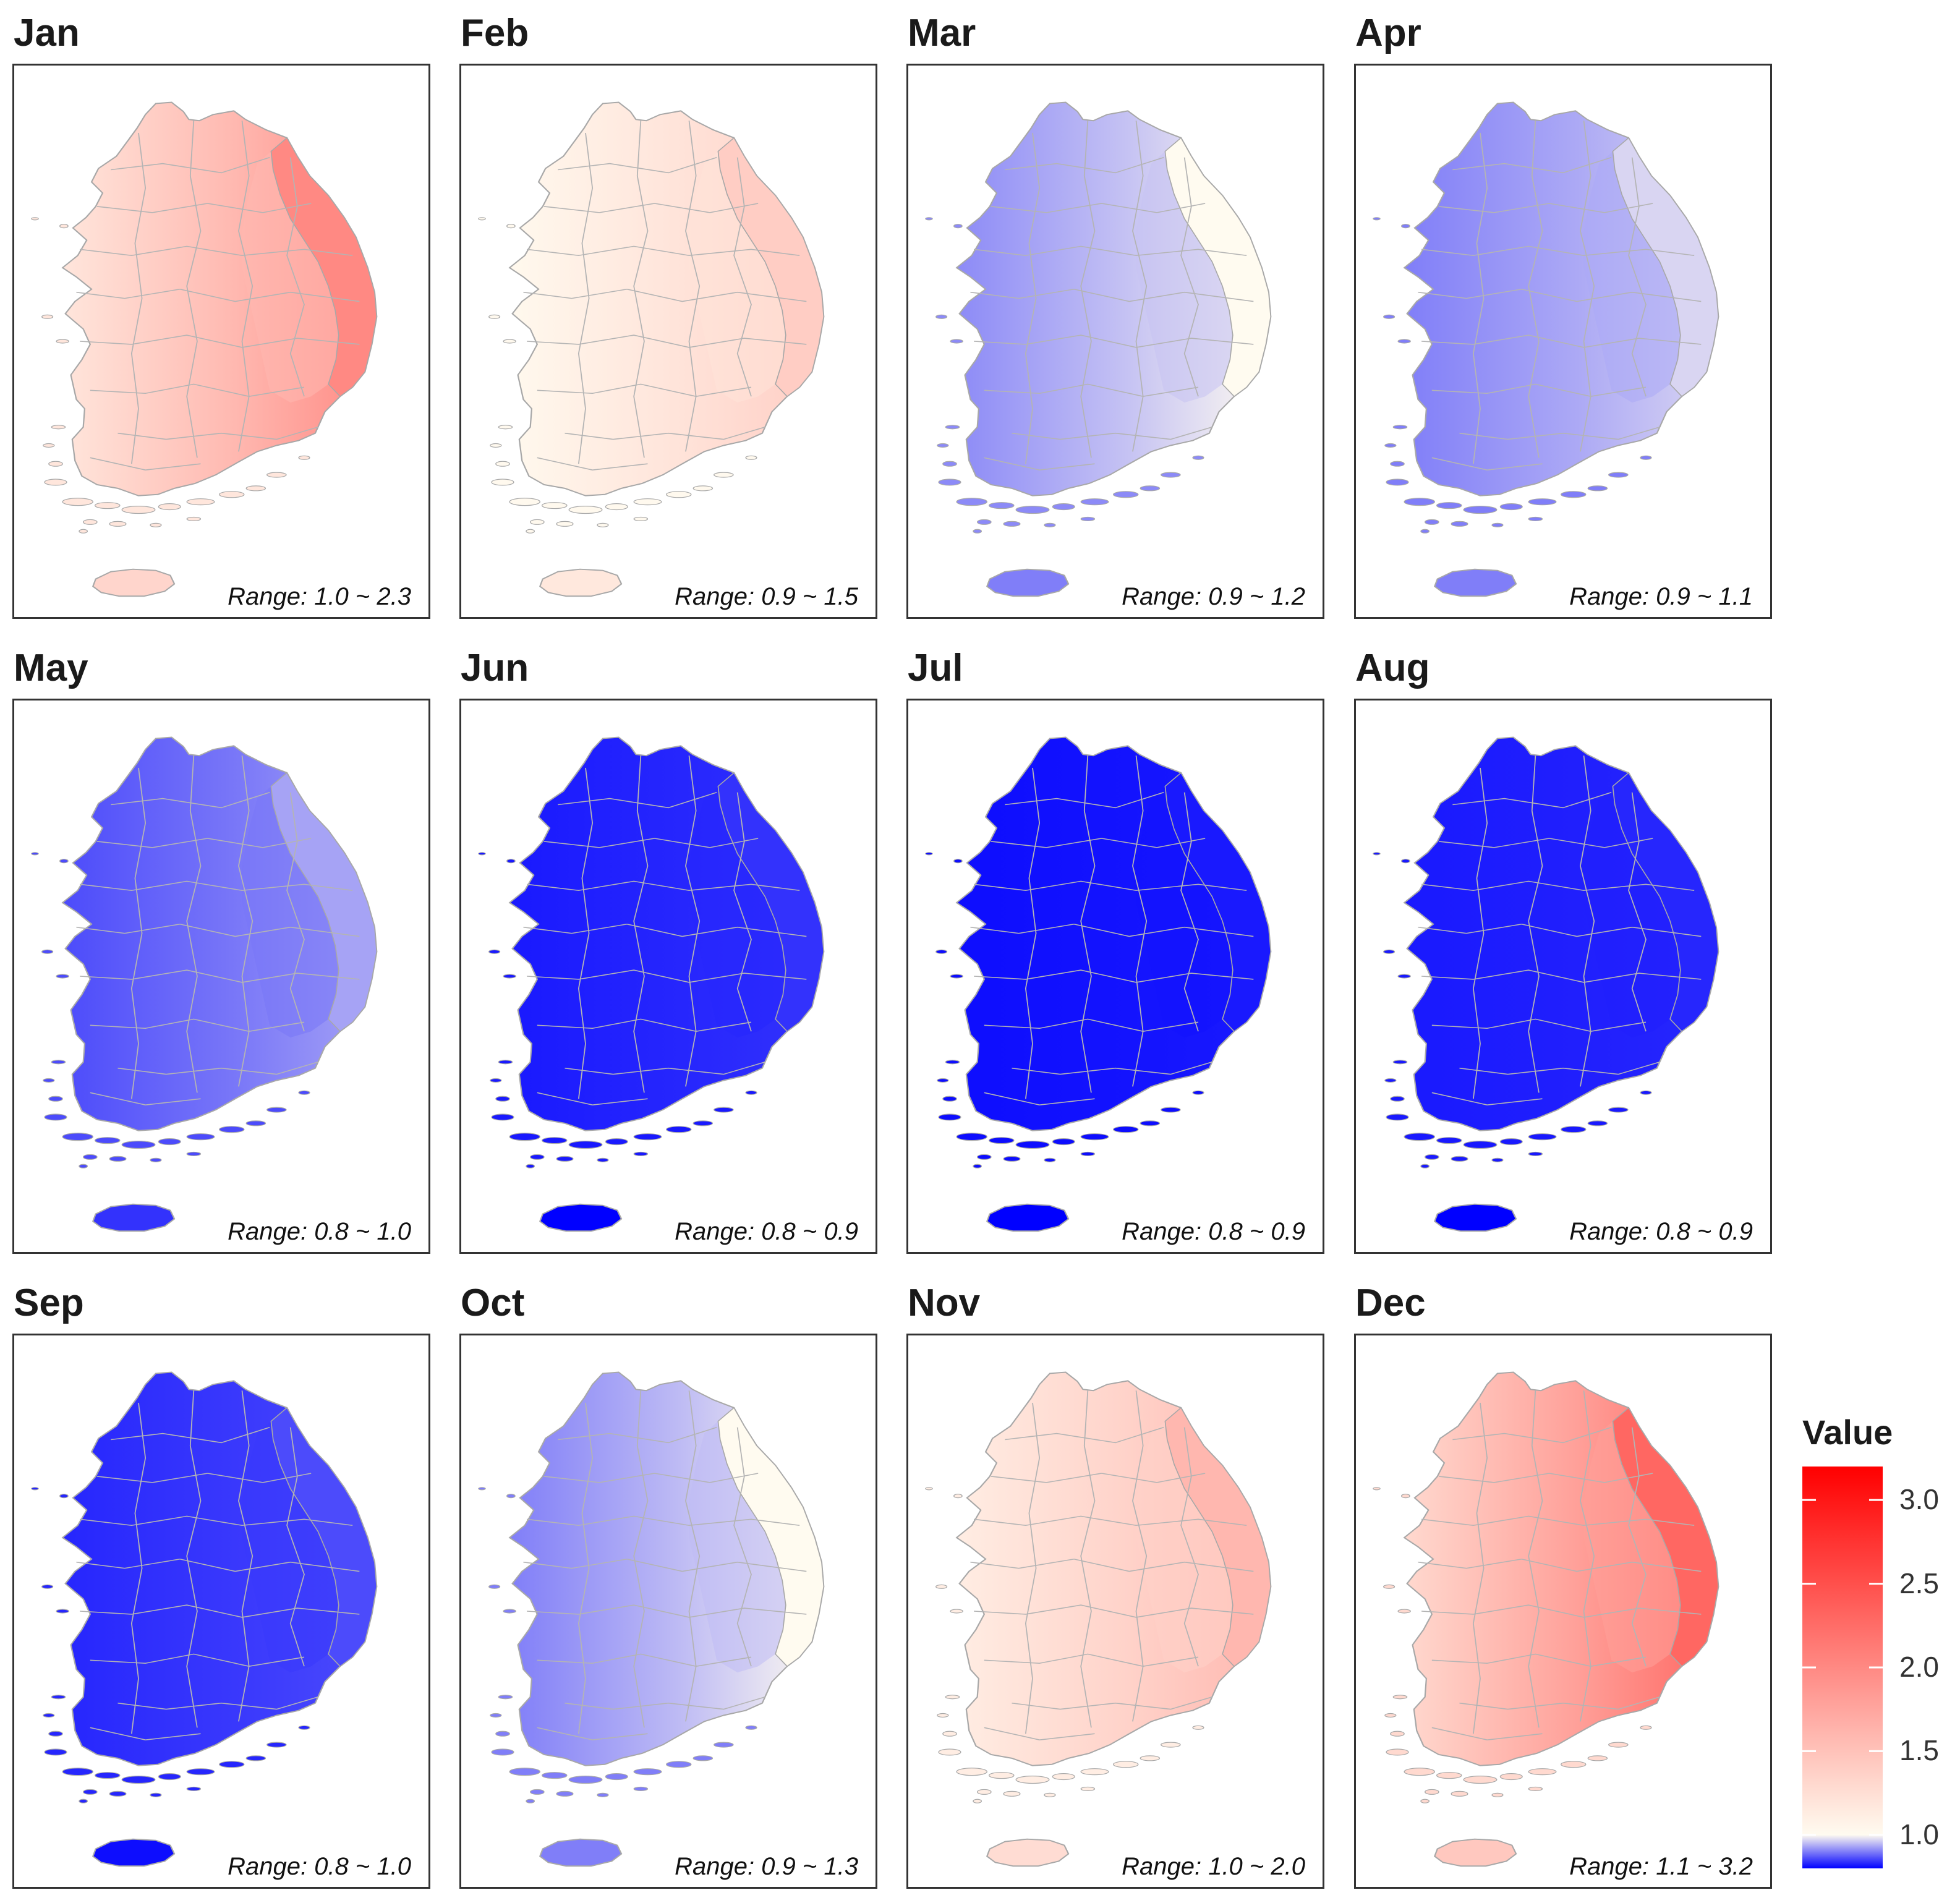 This screenshot has height=1903, width=1960. I want to click on legend-tick-label: 1.0, so click(1919, 1834).